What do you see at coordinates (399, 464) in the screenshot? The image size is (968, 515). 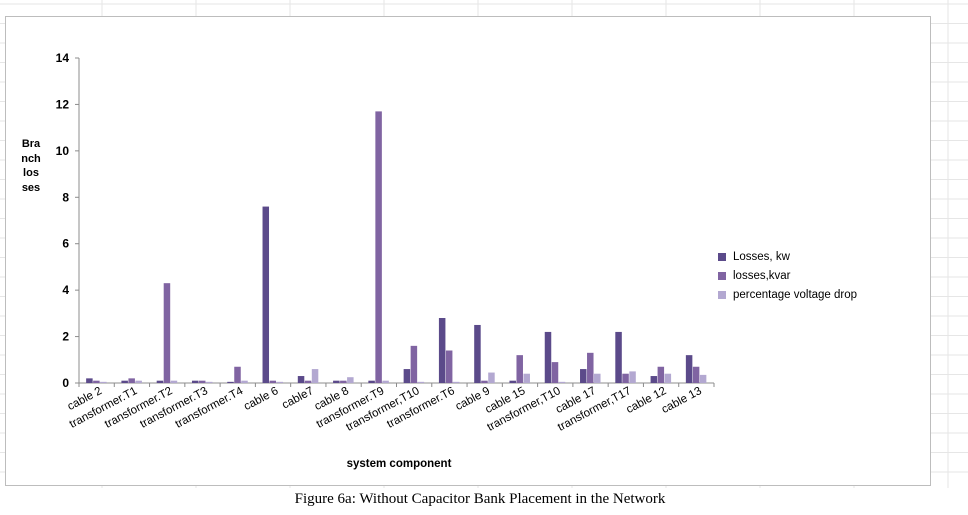 I see `x-axis-title: system component` at bounding box center [399, 464].